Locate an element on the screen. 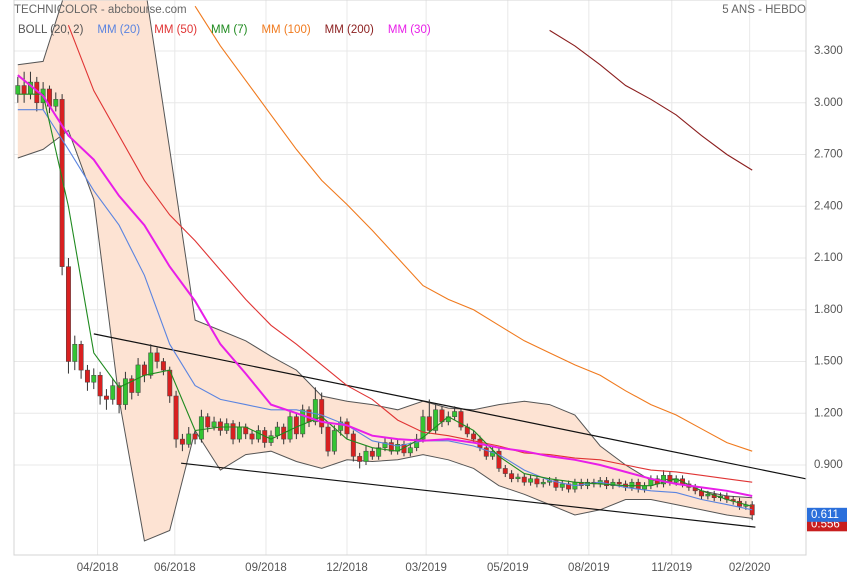  legend-entry: MM (30) is located at coordinates (409, 30).